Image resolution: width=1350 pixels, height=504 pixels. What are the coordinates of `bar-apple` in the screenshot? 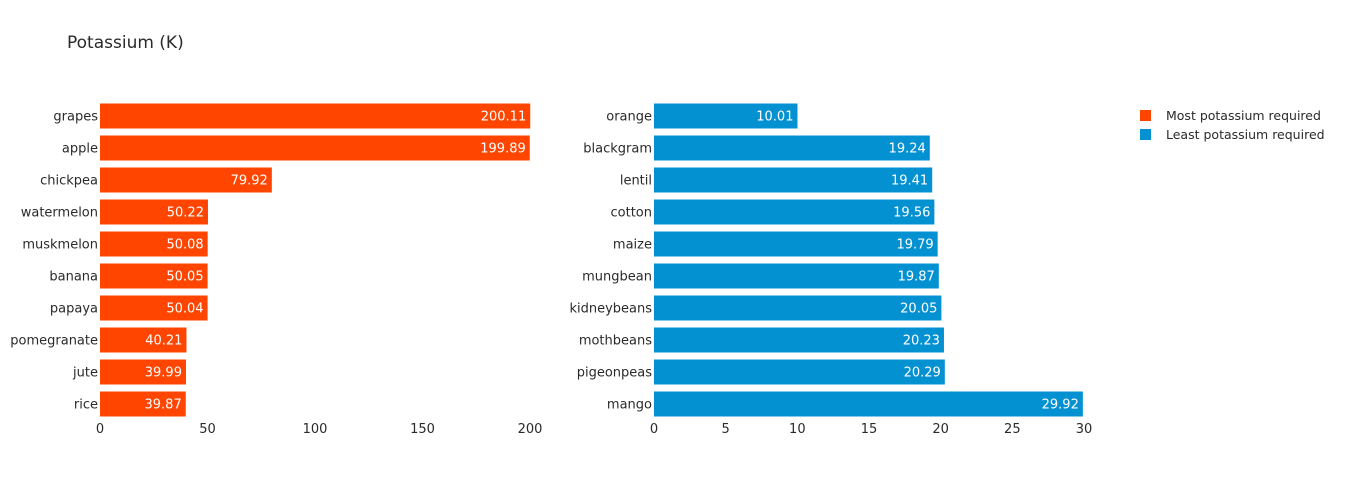 It's located at (315, 148).